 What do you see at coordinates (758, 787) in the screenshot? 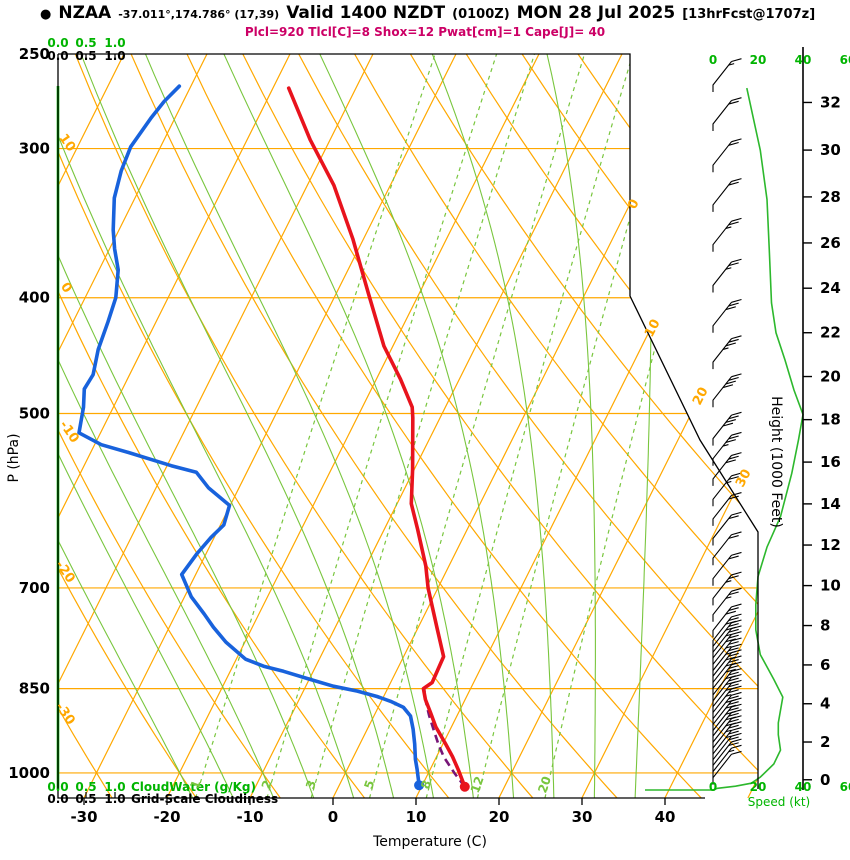
I see `speed-tick-label: 20` at bounding box center [758, 787].